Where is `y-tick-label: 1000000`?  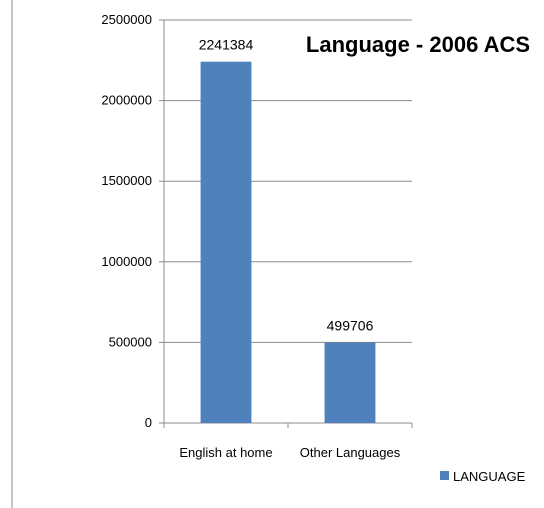
y-tick-label: 1000000 is located at coordinates (126, 261).